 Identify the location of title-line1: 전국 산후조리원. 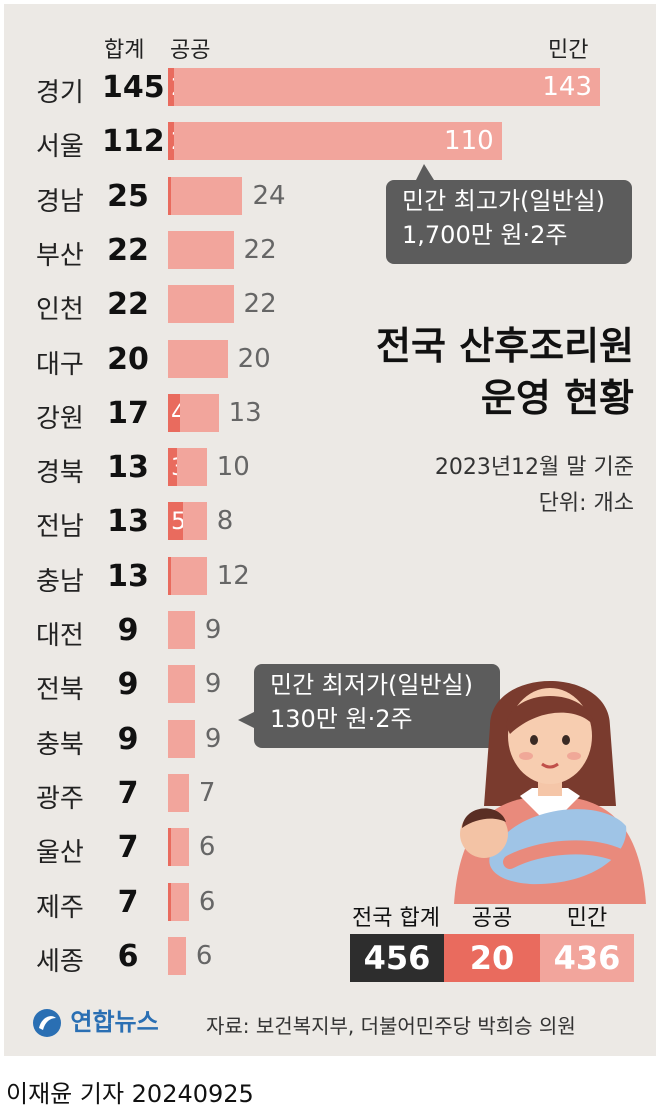
(505, 346).